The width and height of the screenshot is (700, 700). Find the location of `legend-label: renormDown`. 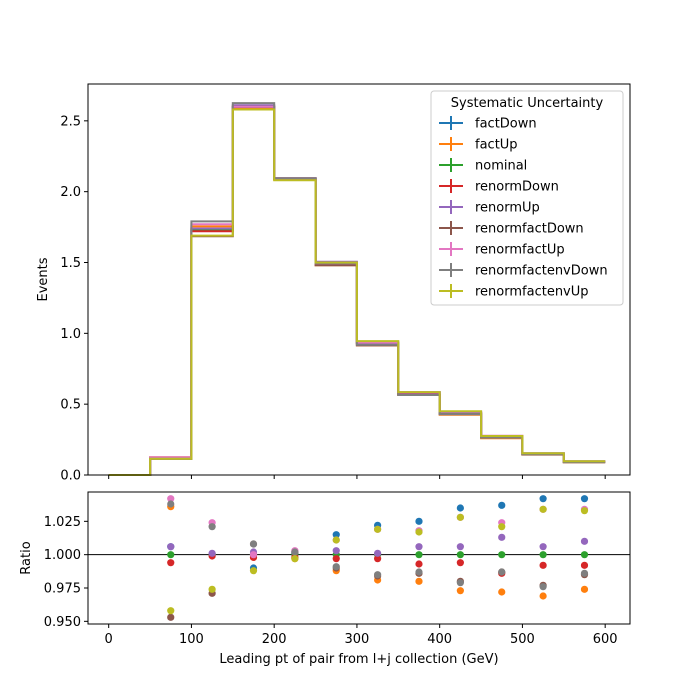

legend-label: renormDown is located at coordinates (517, 187).